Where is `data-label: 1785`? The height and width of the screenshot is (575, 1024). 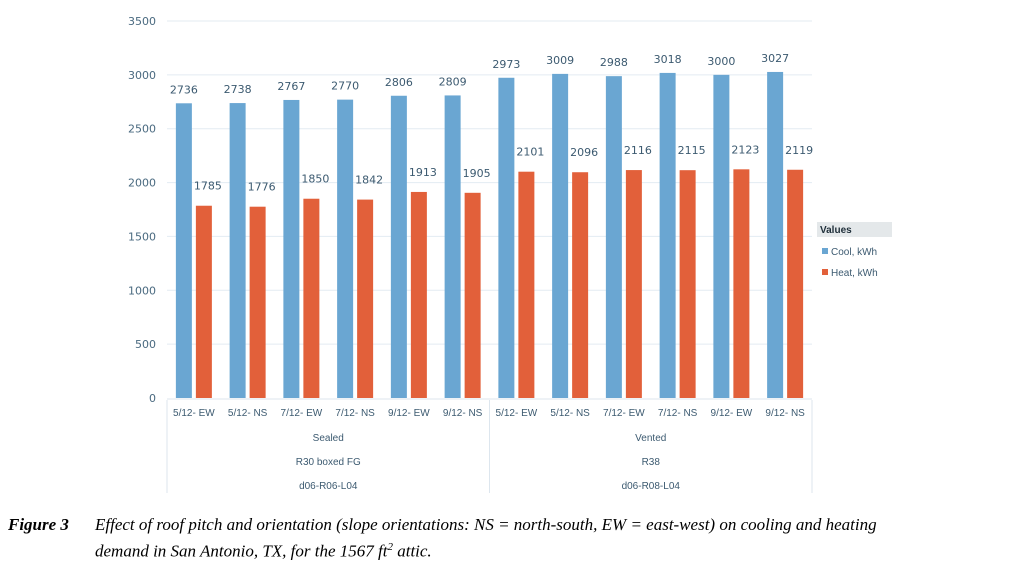 data-label: 1785 is located at coordinates (208, 186).